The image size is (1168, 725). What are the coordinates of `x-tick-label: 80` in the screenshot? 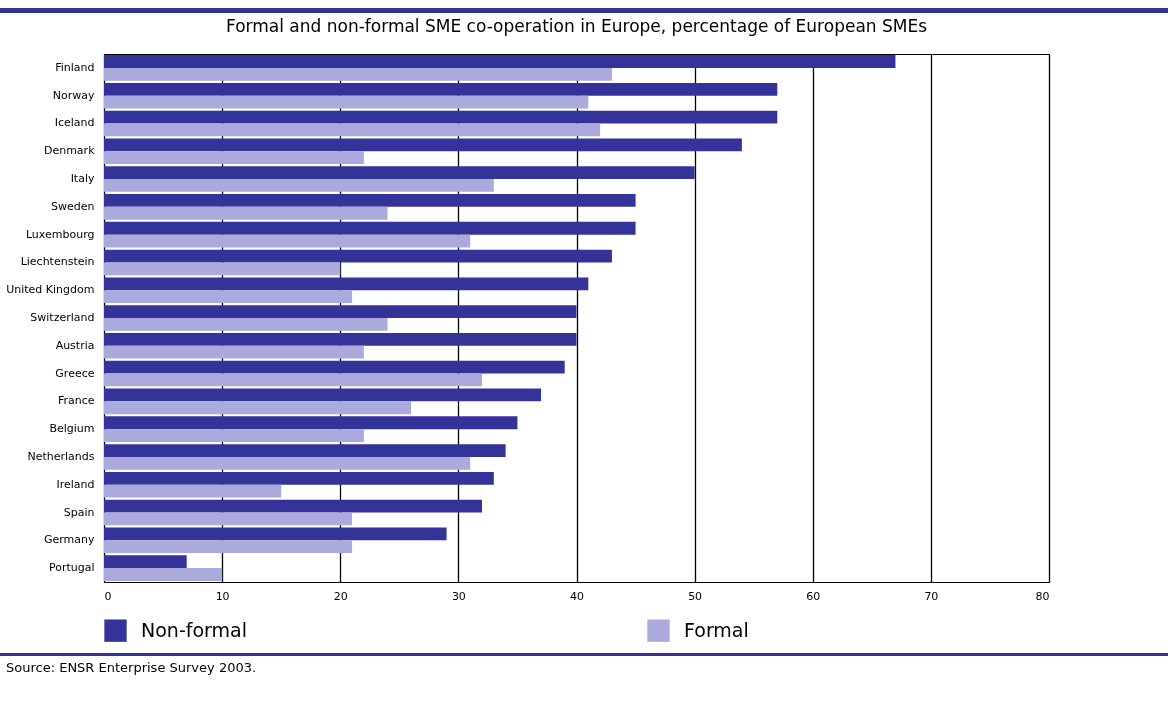 It's located at (1042, 596).